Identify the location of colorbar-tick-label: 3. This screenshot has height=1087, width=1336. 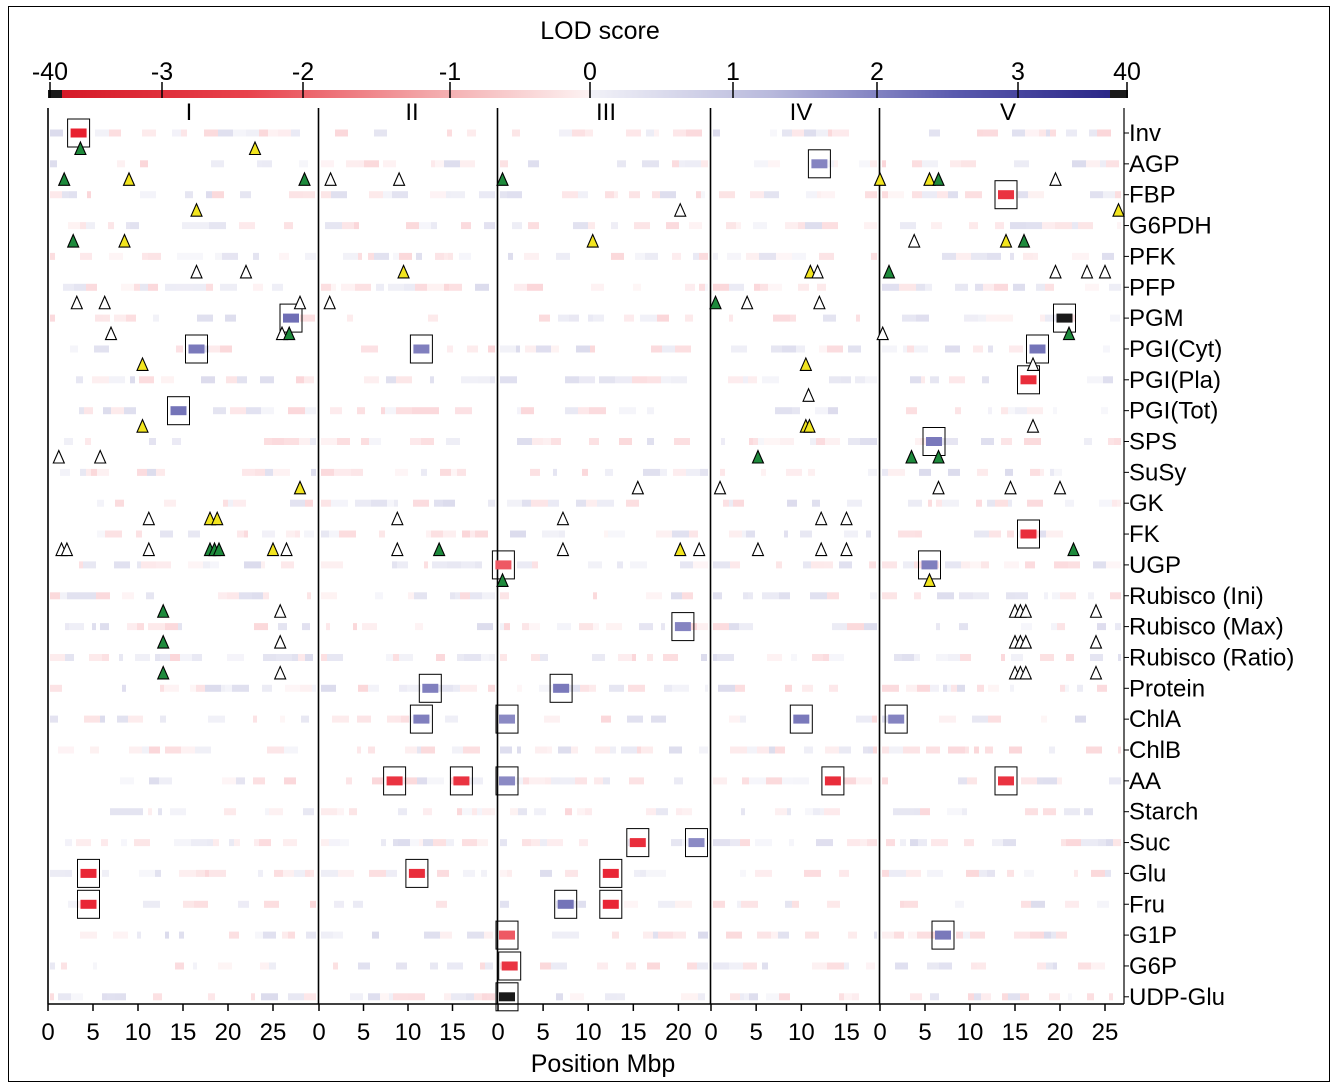
(1018, 72).